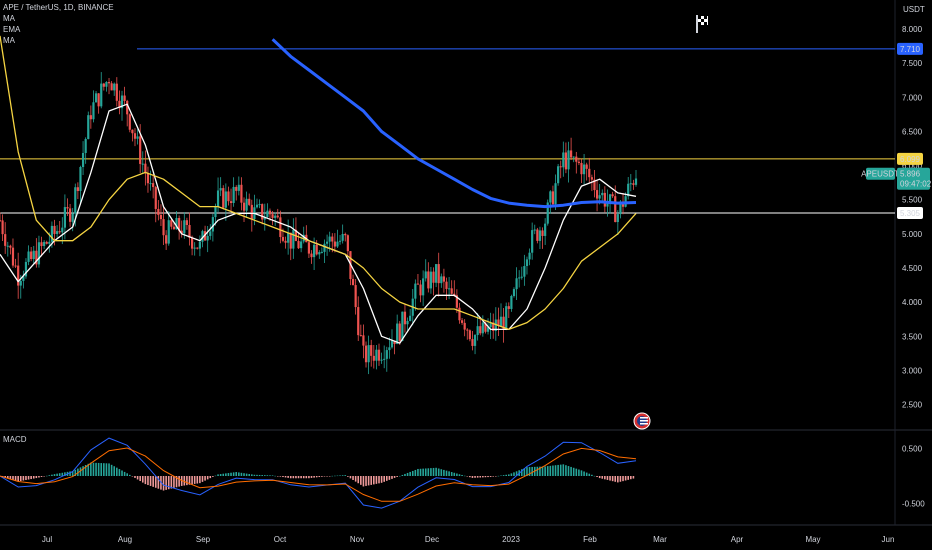  I want to click on countdown-badge: 09:47:02, so click(916, 184).